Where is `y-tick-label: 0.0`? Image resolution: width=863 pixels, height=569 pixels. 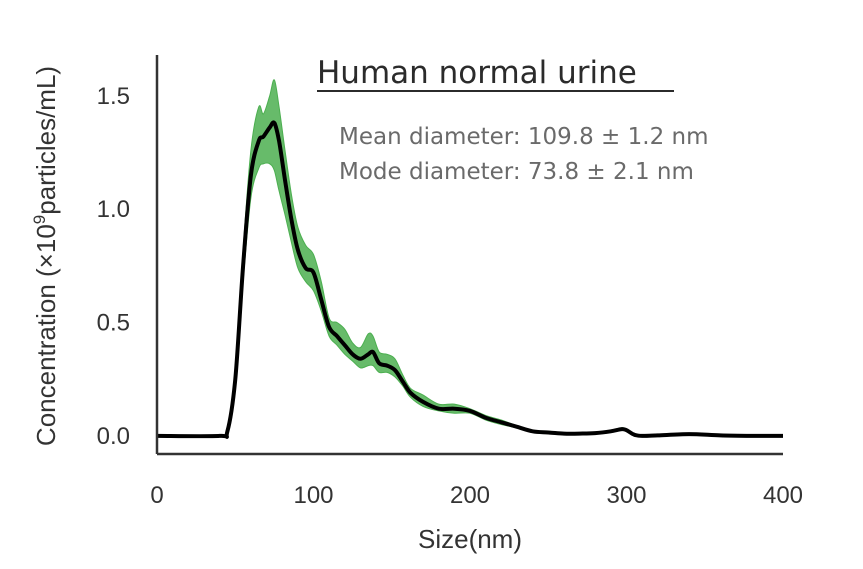
y-tick-label: 0.0 is located at coordinates (113, 436).